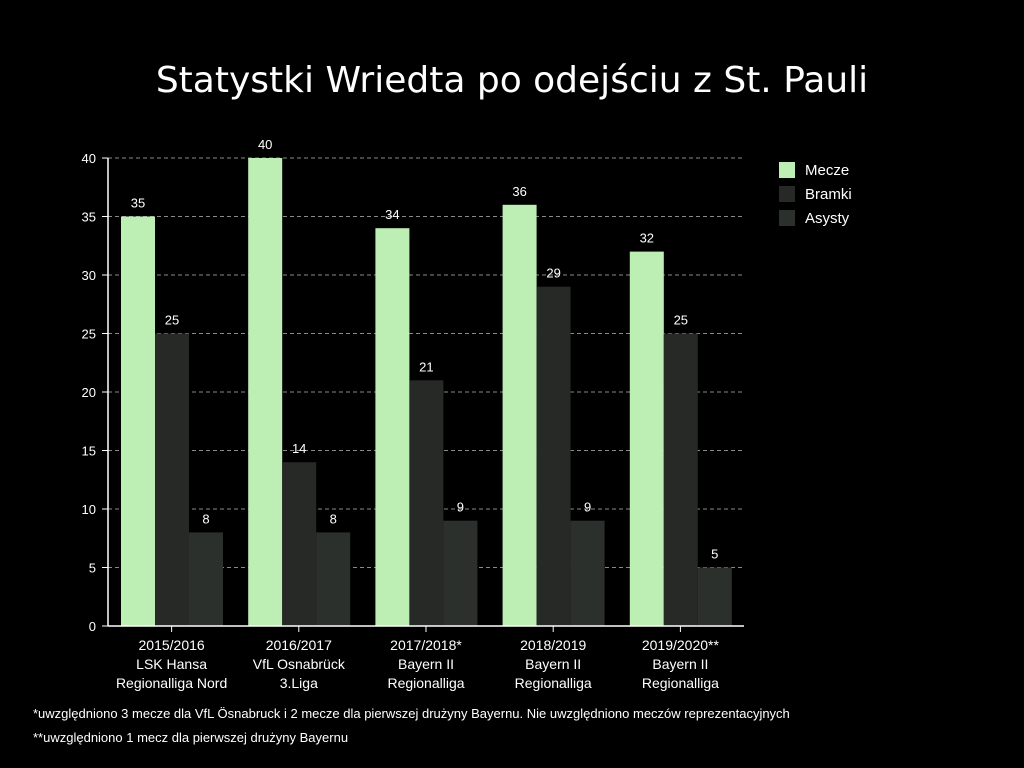  I want to click on data-label: 14, so click(299, 448).